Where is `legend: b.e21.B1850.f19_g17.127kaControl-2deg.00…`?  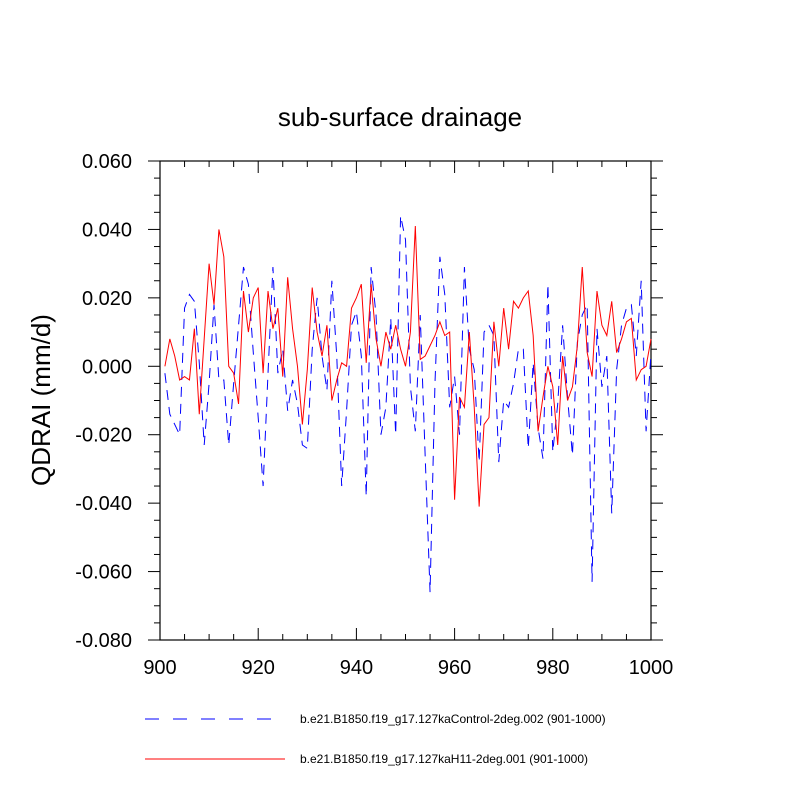
legend: b.e21.B1850.f19_g17.127kaControl-2deg.00… is located at coordinates (375, 739).